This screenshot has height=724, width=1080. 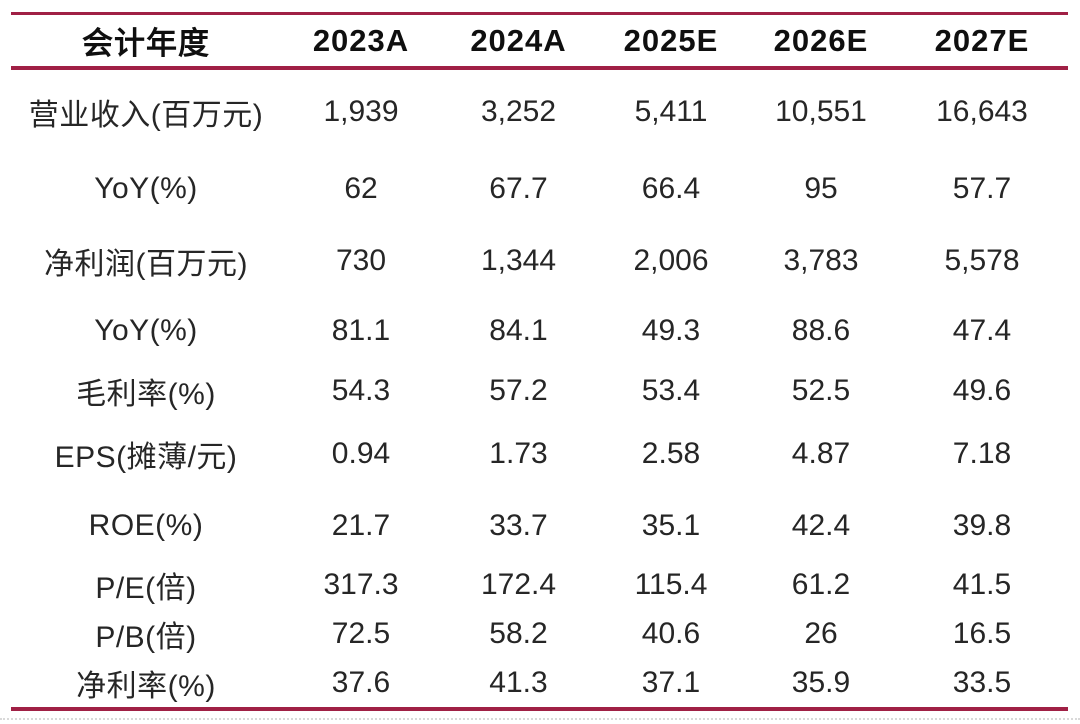 What do you see at coordinates (361, 260) in the screenshot?
I see `value-cell: 730` at bounding box center [361, 260].